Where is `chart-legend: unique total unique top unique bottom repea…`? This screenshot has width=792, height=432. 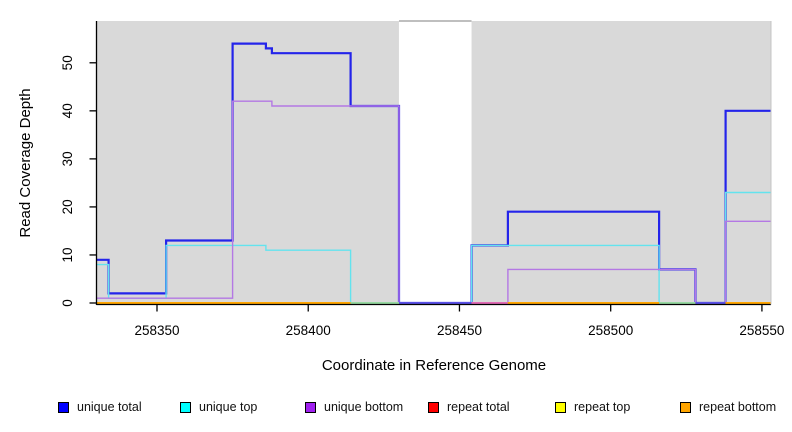 chart-legend: unique total unique top unique bottom repea… is located at coordinates (396, 409).